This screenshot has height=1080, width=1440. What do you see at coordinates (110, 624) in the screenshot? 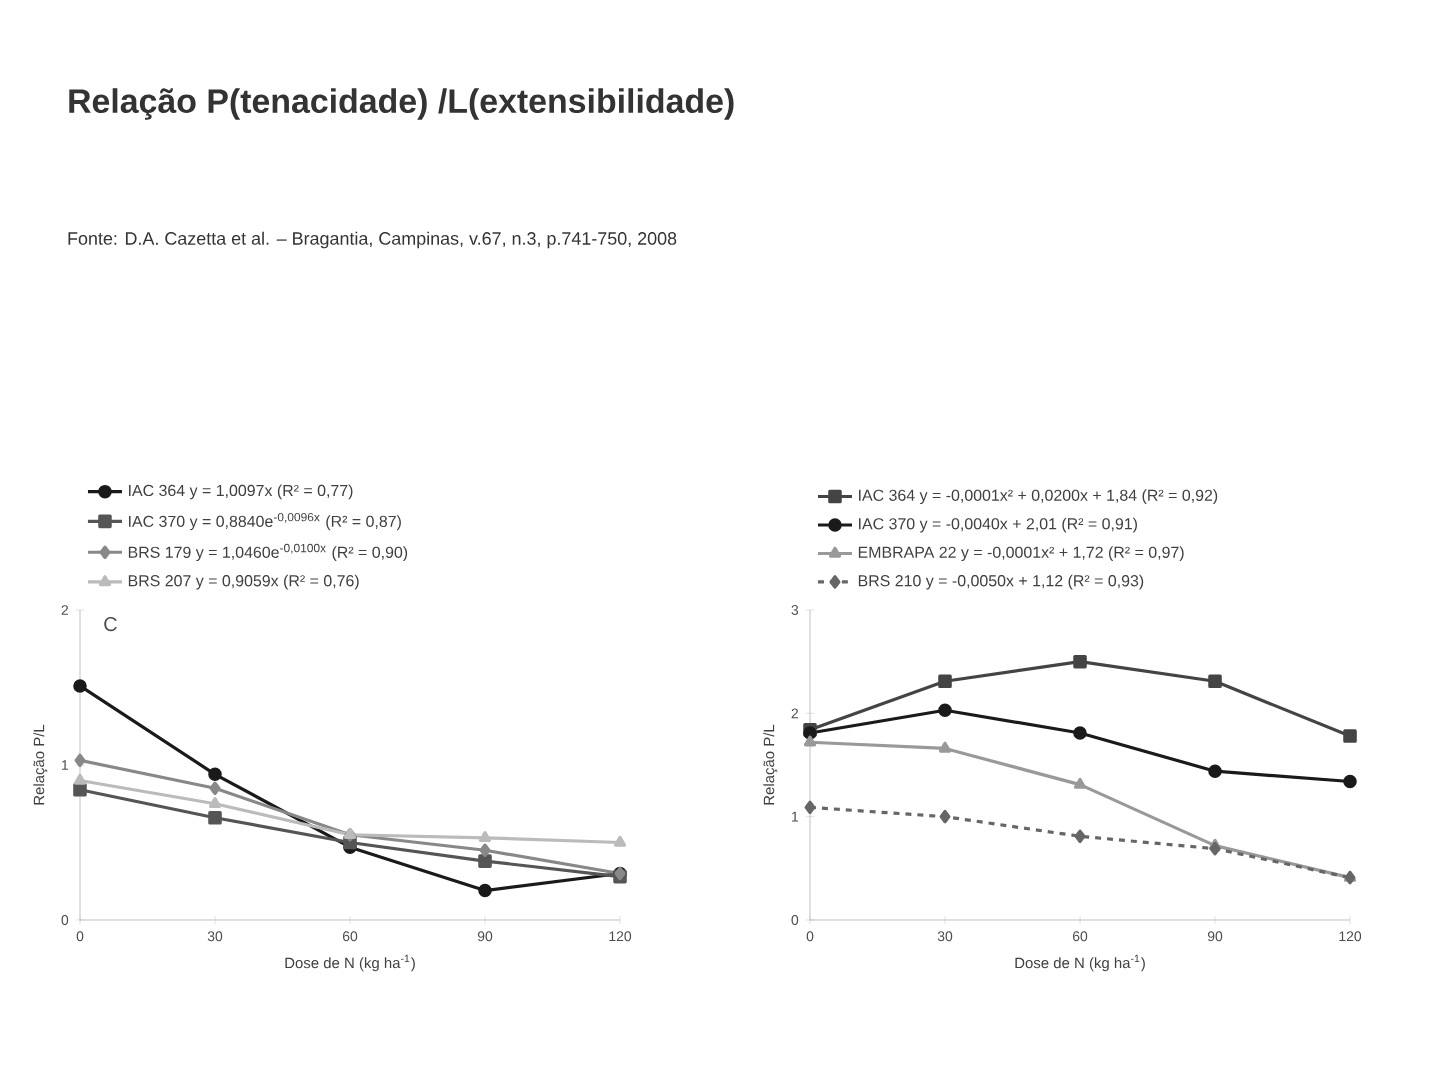
I see `annotation: C` at bounding box center [110, 624].